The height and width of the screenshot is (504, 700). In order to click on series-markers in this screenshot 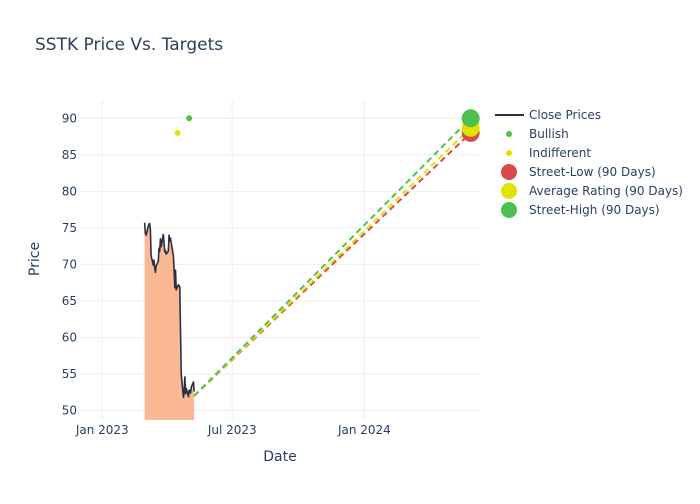, I will do `click(327, 125)`.